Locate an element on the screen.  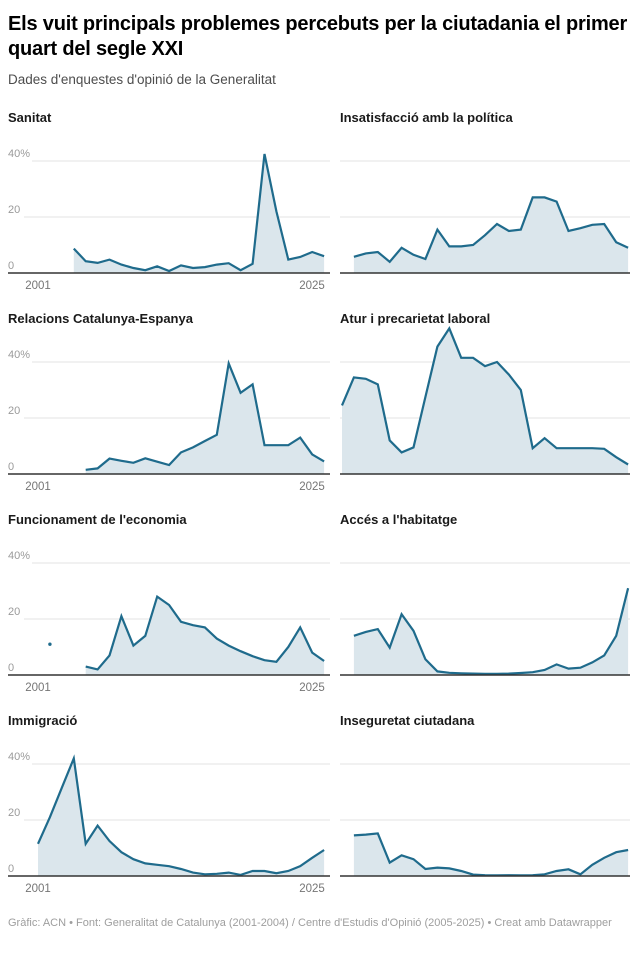
chart-panel-acces-habitatge: Accés a l'habitatge is located at coordinates (485, 605).